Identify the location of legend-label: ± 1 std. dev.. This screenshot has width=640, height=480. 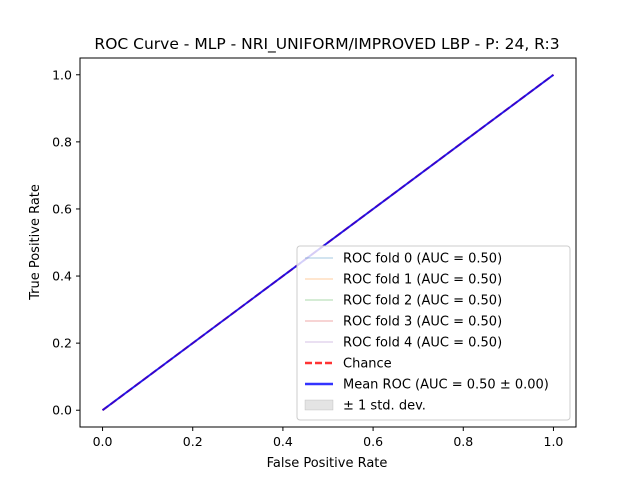
(384, 406).